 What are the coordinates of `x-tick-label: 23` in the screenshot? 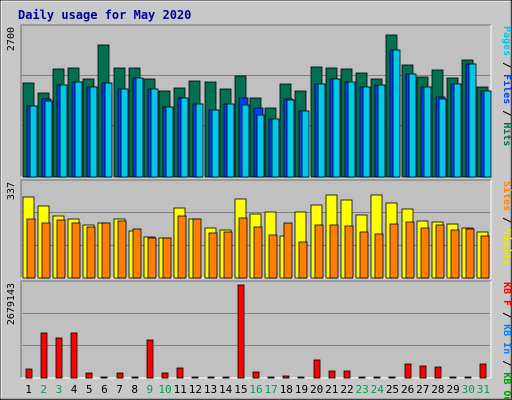 It's located at (362, 389).